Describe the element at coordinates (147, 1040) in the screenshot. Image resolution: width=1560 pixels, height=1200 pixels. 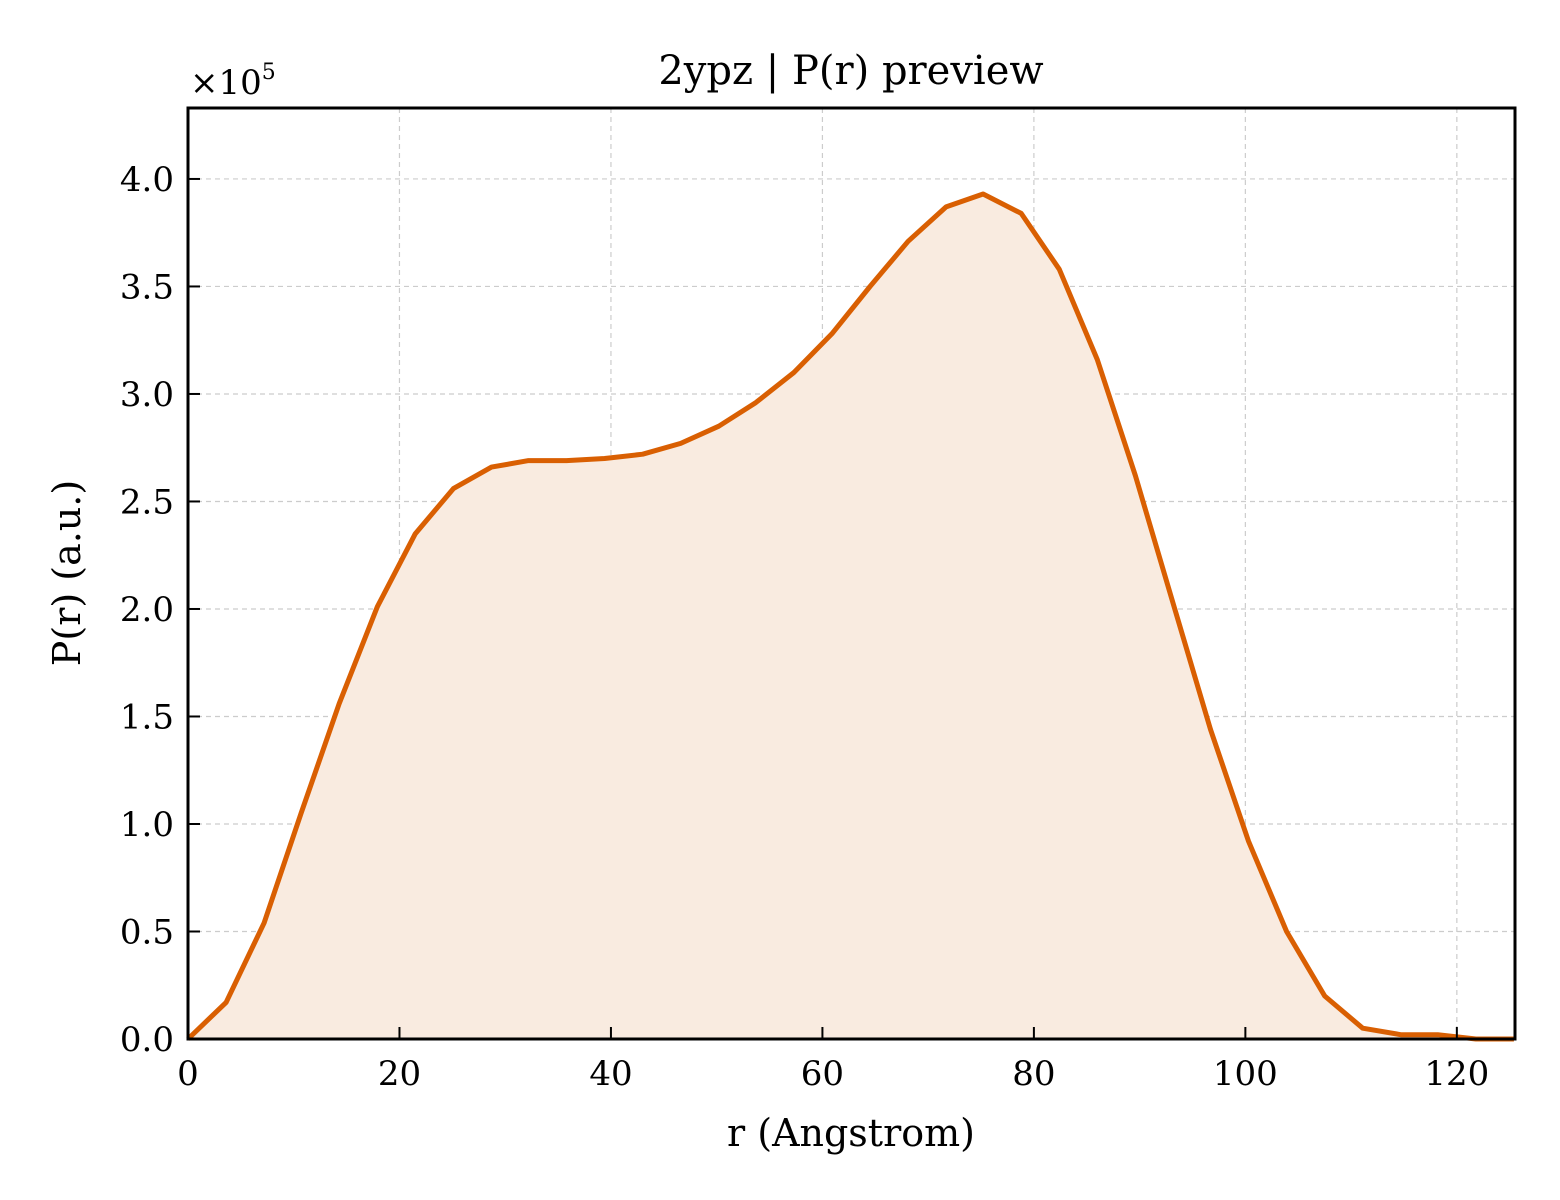
I see `y-tick-label: 0.0` at that location.